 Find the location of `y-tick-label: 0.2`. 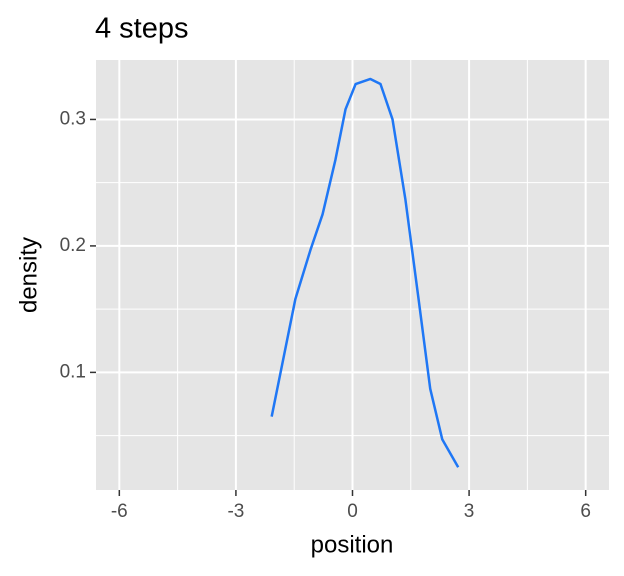

y-tick-label: 0.2 is located at coordinates (73, 245).